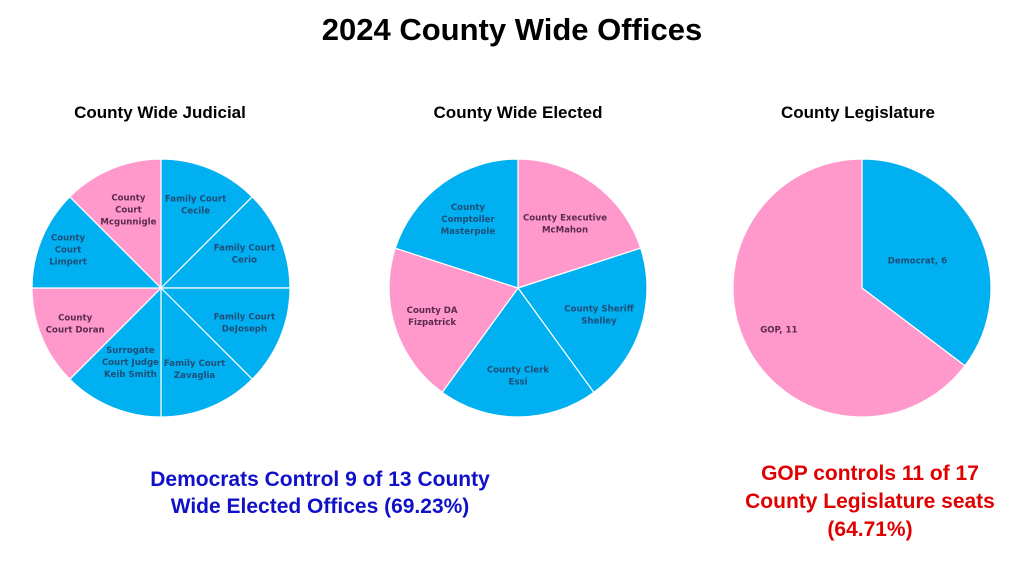 The height and width of the screenshot is (576, 1024). What do you see at coordinates (432, 317) in the screenshot?
I see `slice-label: County DA Fizpatrick` at bounding box center [432, 317].